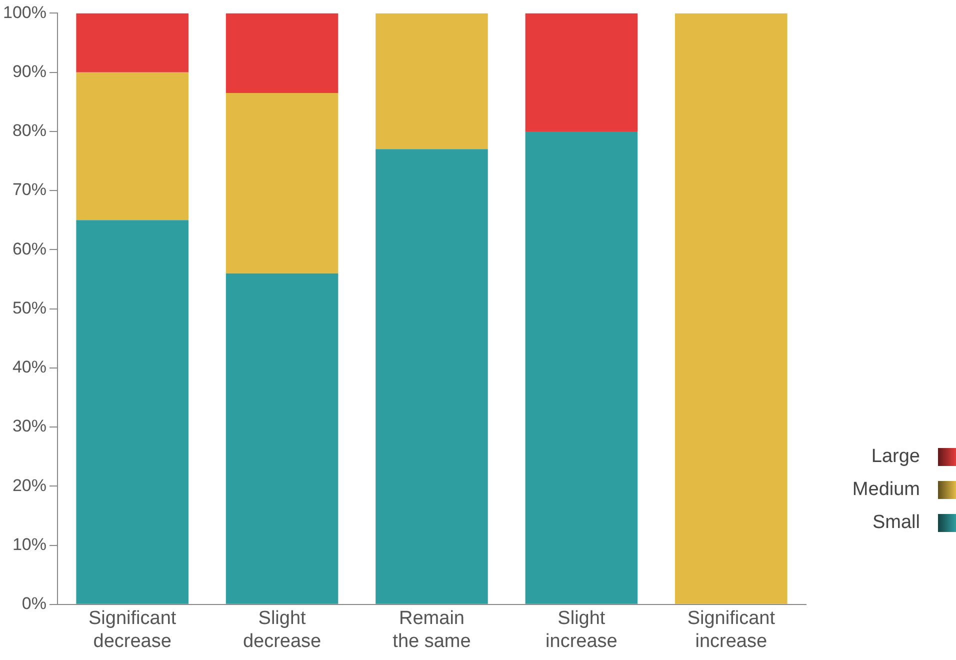  Describe the element at coordinates (29, 426) in the screenshot. I see `y-tick-label: 30%` at that location.